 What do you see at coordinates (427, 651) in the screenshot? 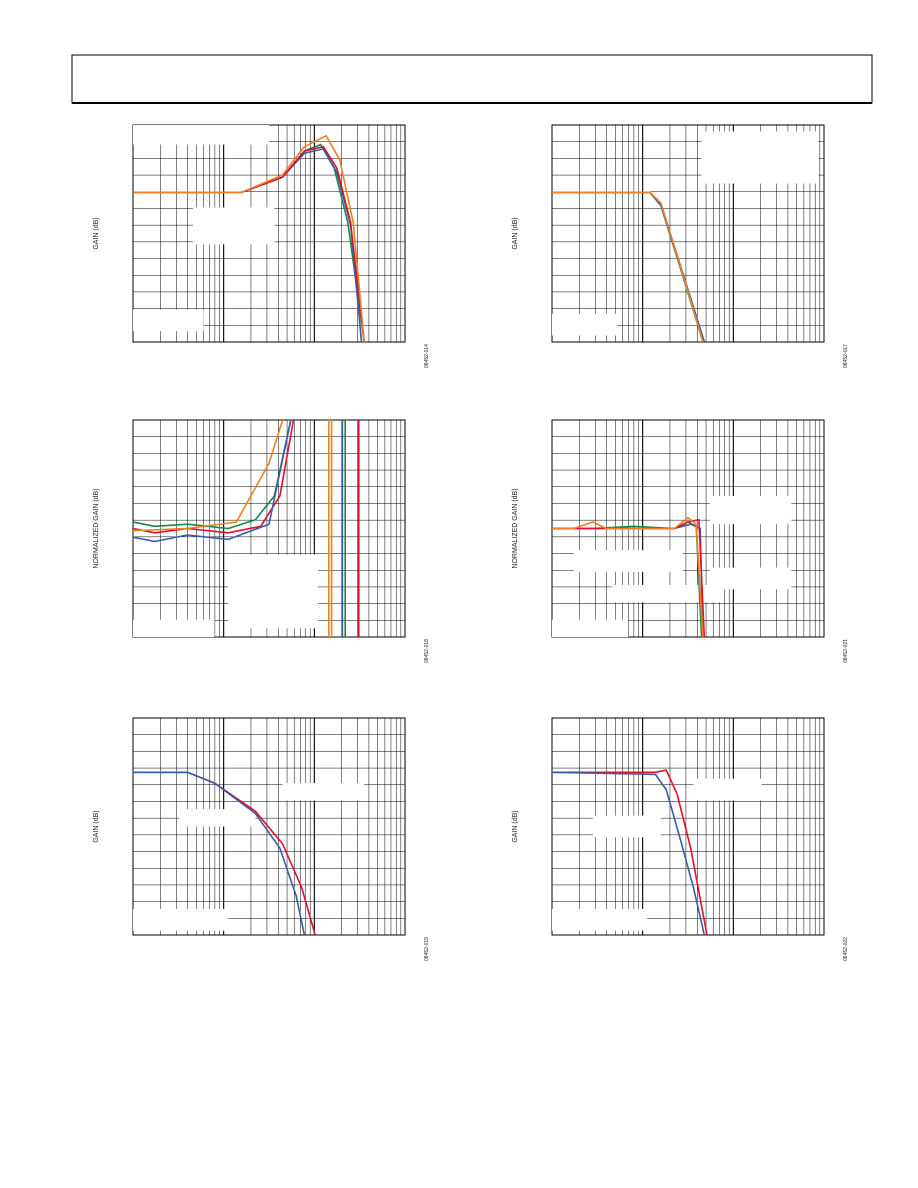
I see `figure-code: 08452-018` at bounding box center [427, 651].